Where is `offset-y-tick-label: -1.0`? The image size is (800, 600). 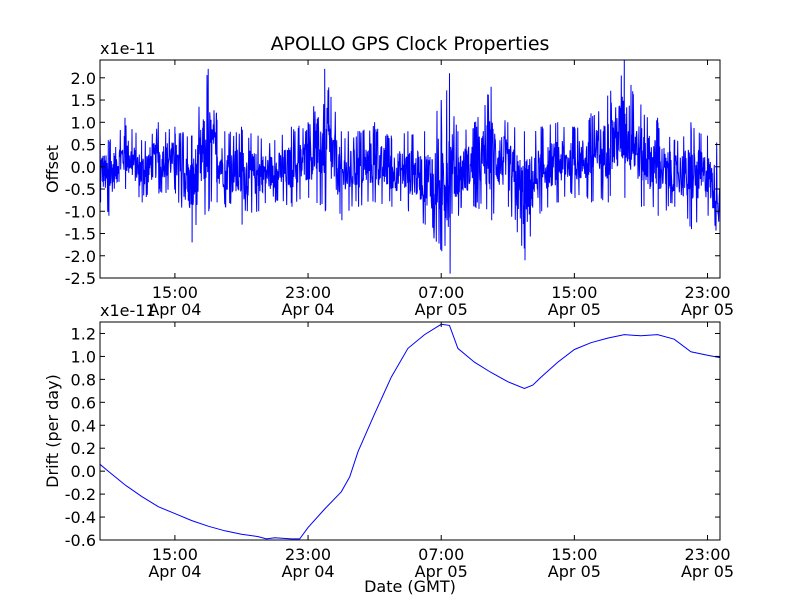
offset-y-tick-label: -1.0 is located at coordinates (80, 211).